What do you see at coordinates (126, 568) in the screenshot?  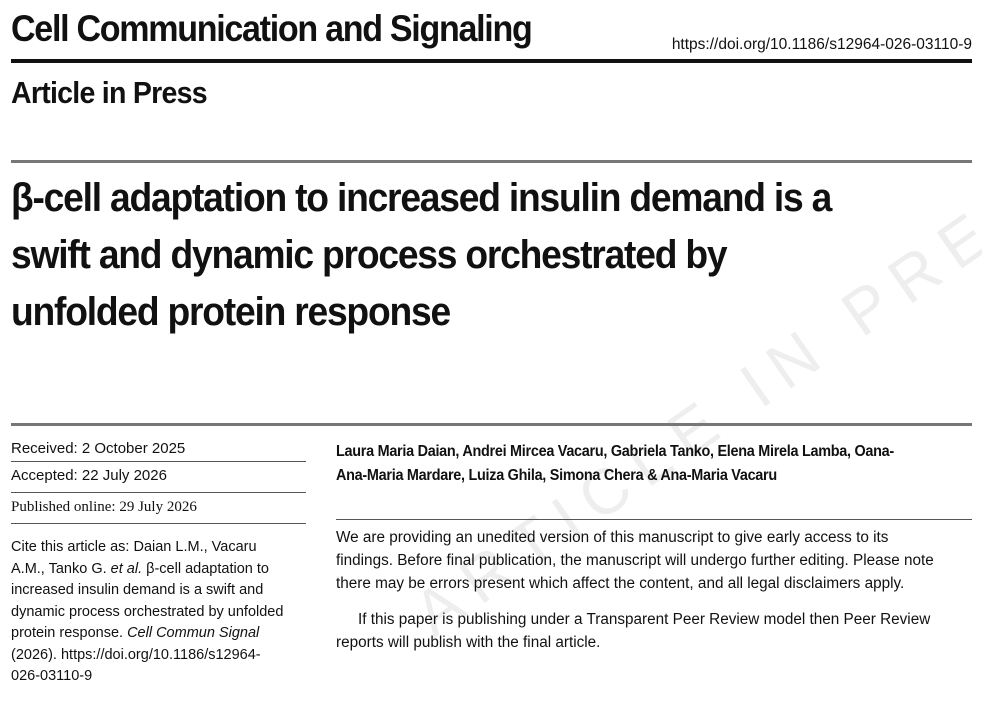 I see `citation-et-al: et al.` at bounding box center [126, 568].